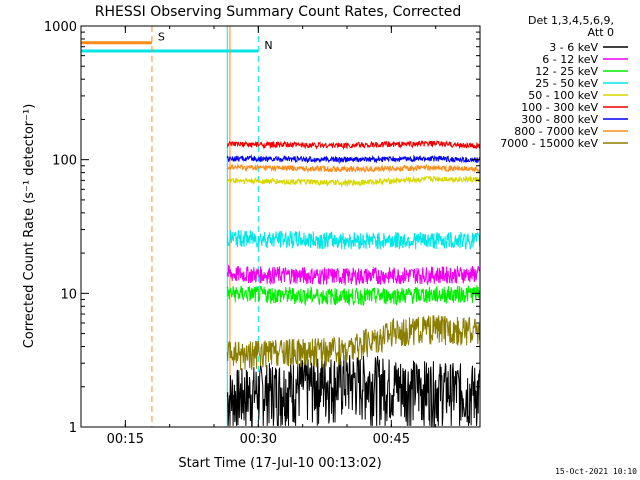  What do you see at coordinates (29, 226) in the screenshot?
I see `y-axis-label: Corrected Count Rate (s⁻¹ detector⁻¹)` at bounding box center [29, 226].